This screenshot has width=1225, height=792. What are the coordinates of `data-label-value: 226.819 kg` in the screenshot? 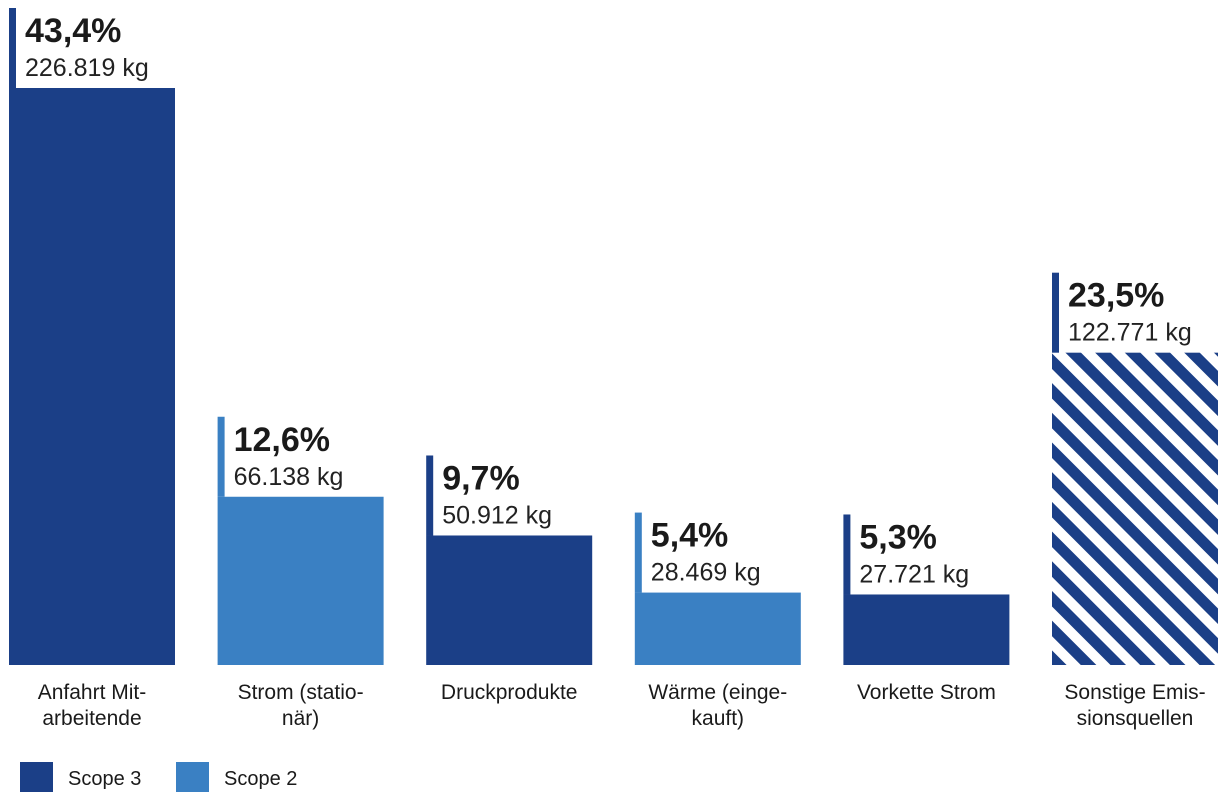 It's located at (87, 68).